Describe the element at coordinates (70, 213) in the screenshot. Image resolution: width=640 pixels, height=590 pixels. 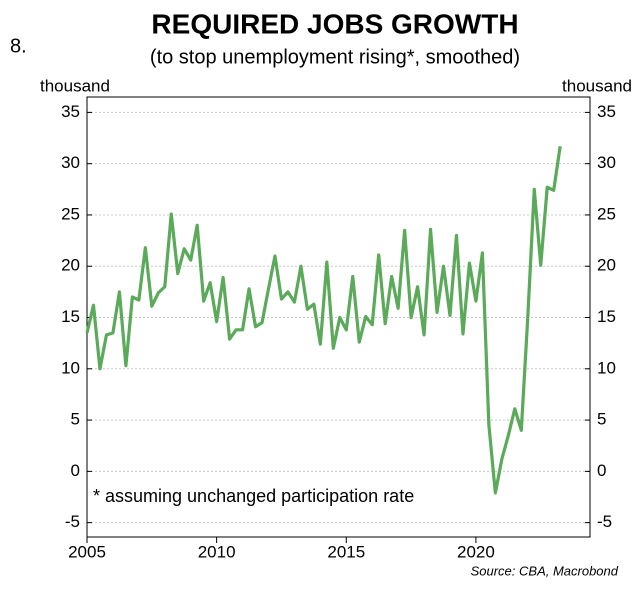
I see `y-tick-label: 25` at that location.